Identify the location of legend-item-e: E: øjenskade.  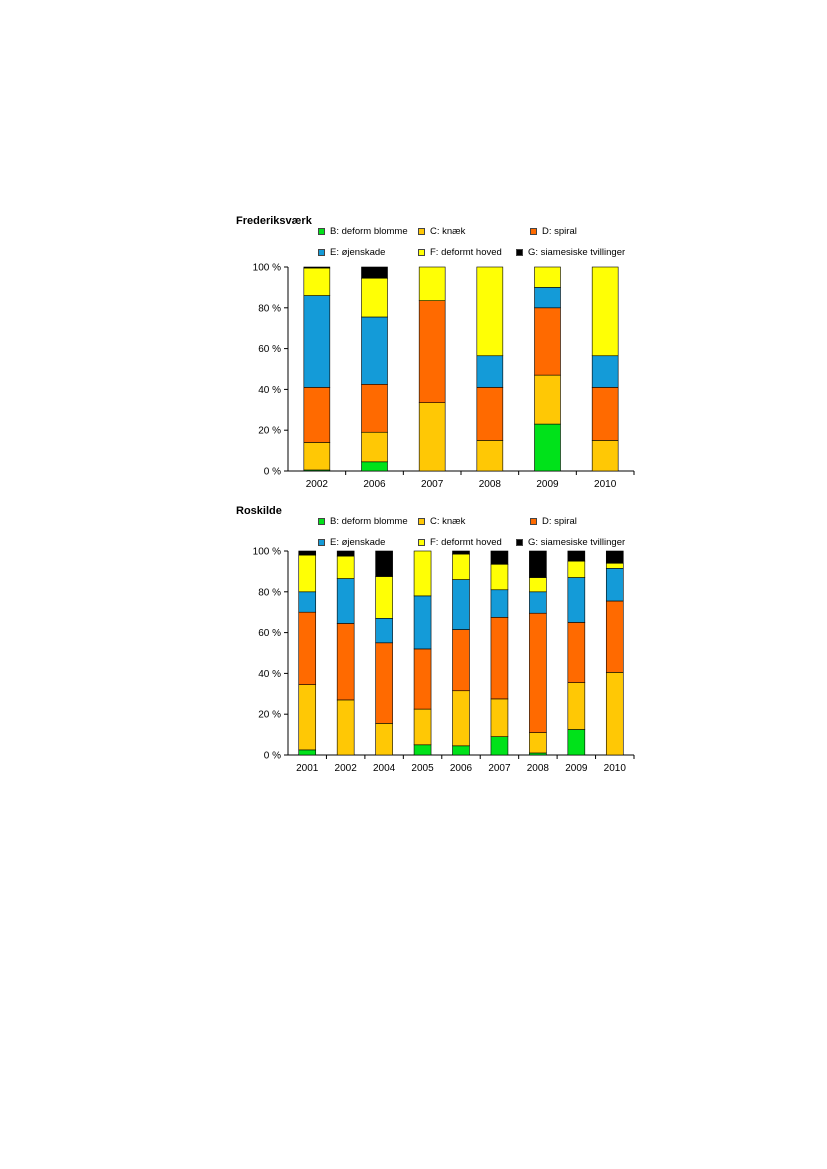
(351, 542).